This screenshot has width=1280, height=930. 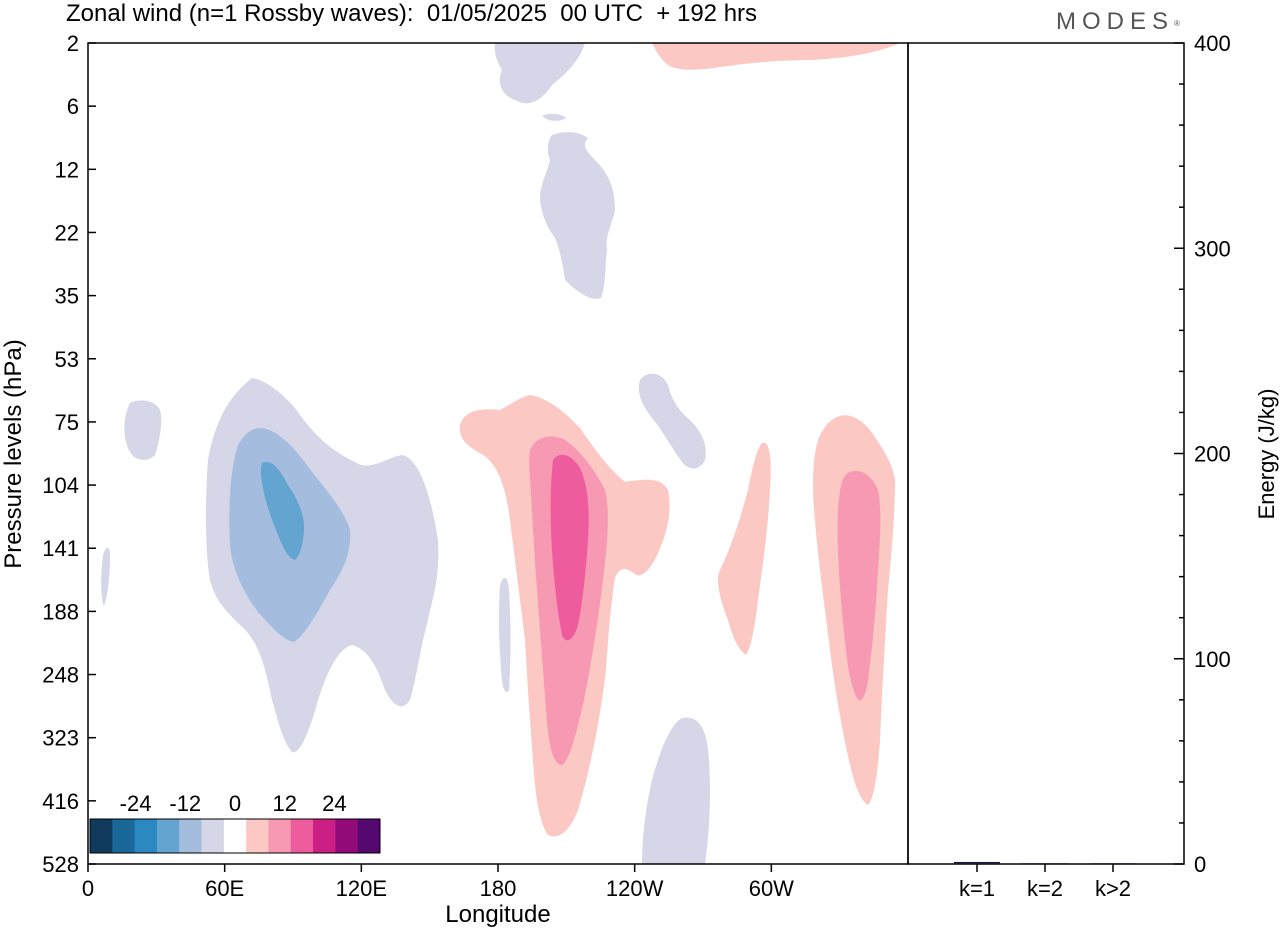 I want to click on contour-negative-mid-blob, so click(x=672, y=421).